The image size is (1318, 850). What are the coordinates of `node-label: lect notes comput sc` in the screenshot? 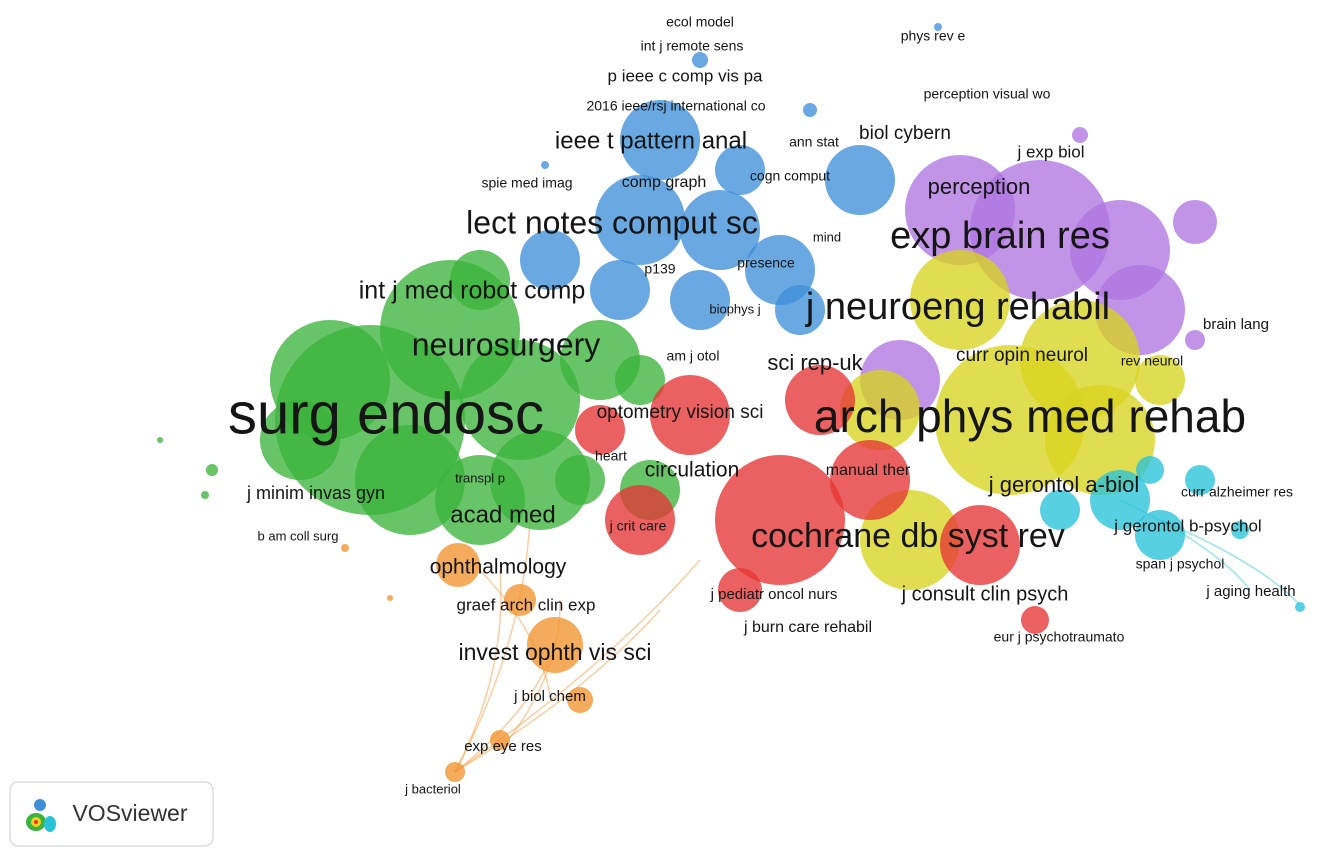 It's located at (612, 222).